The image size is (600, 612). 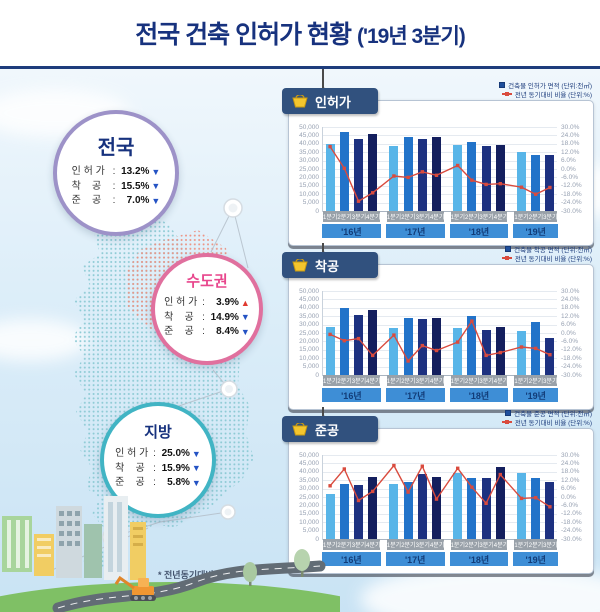 What do you see at coordinates (536, 380) in the screenshot?
I see `quarter-label-band: 1분기 2분기 3분기` at bounding box center [536, 380].